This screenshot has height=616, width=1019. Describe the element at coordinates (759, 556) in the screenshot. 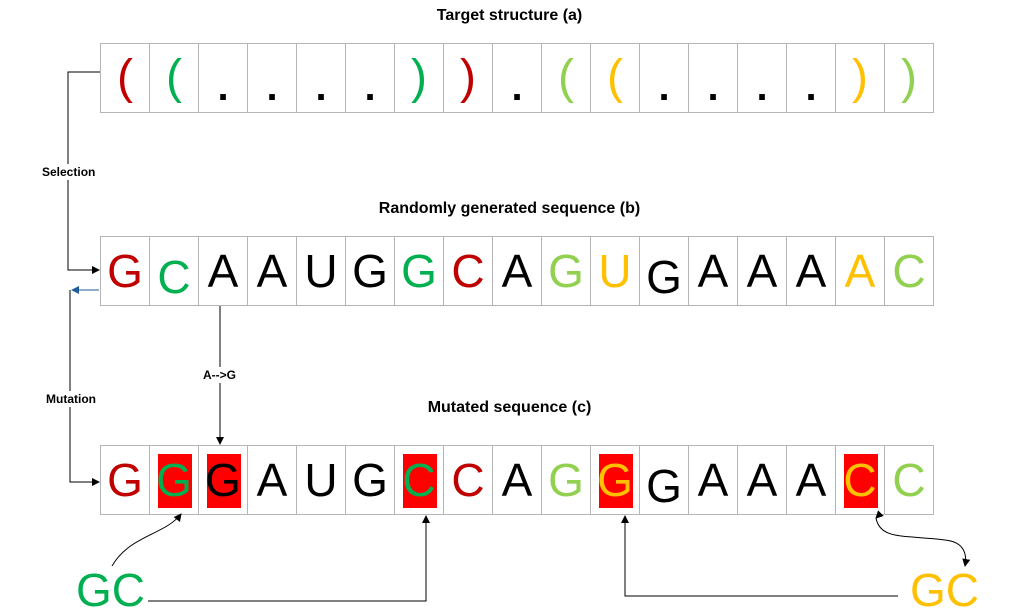

I see `gc-right-straight-arrow` at that location.